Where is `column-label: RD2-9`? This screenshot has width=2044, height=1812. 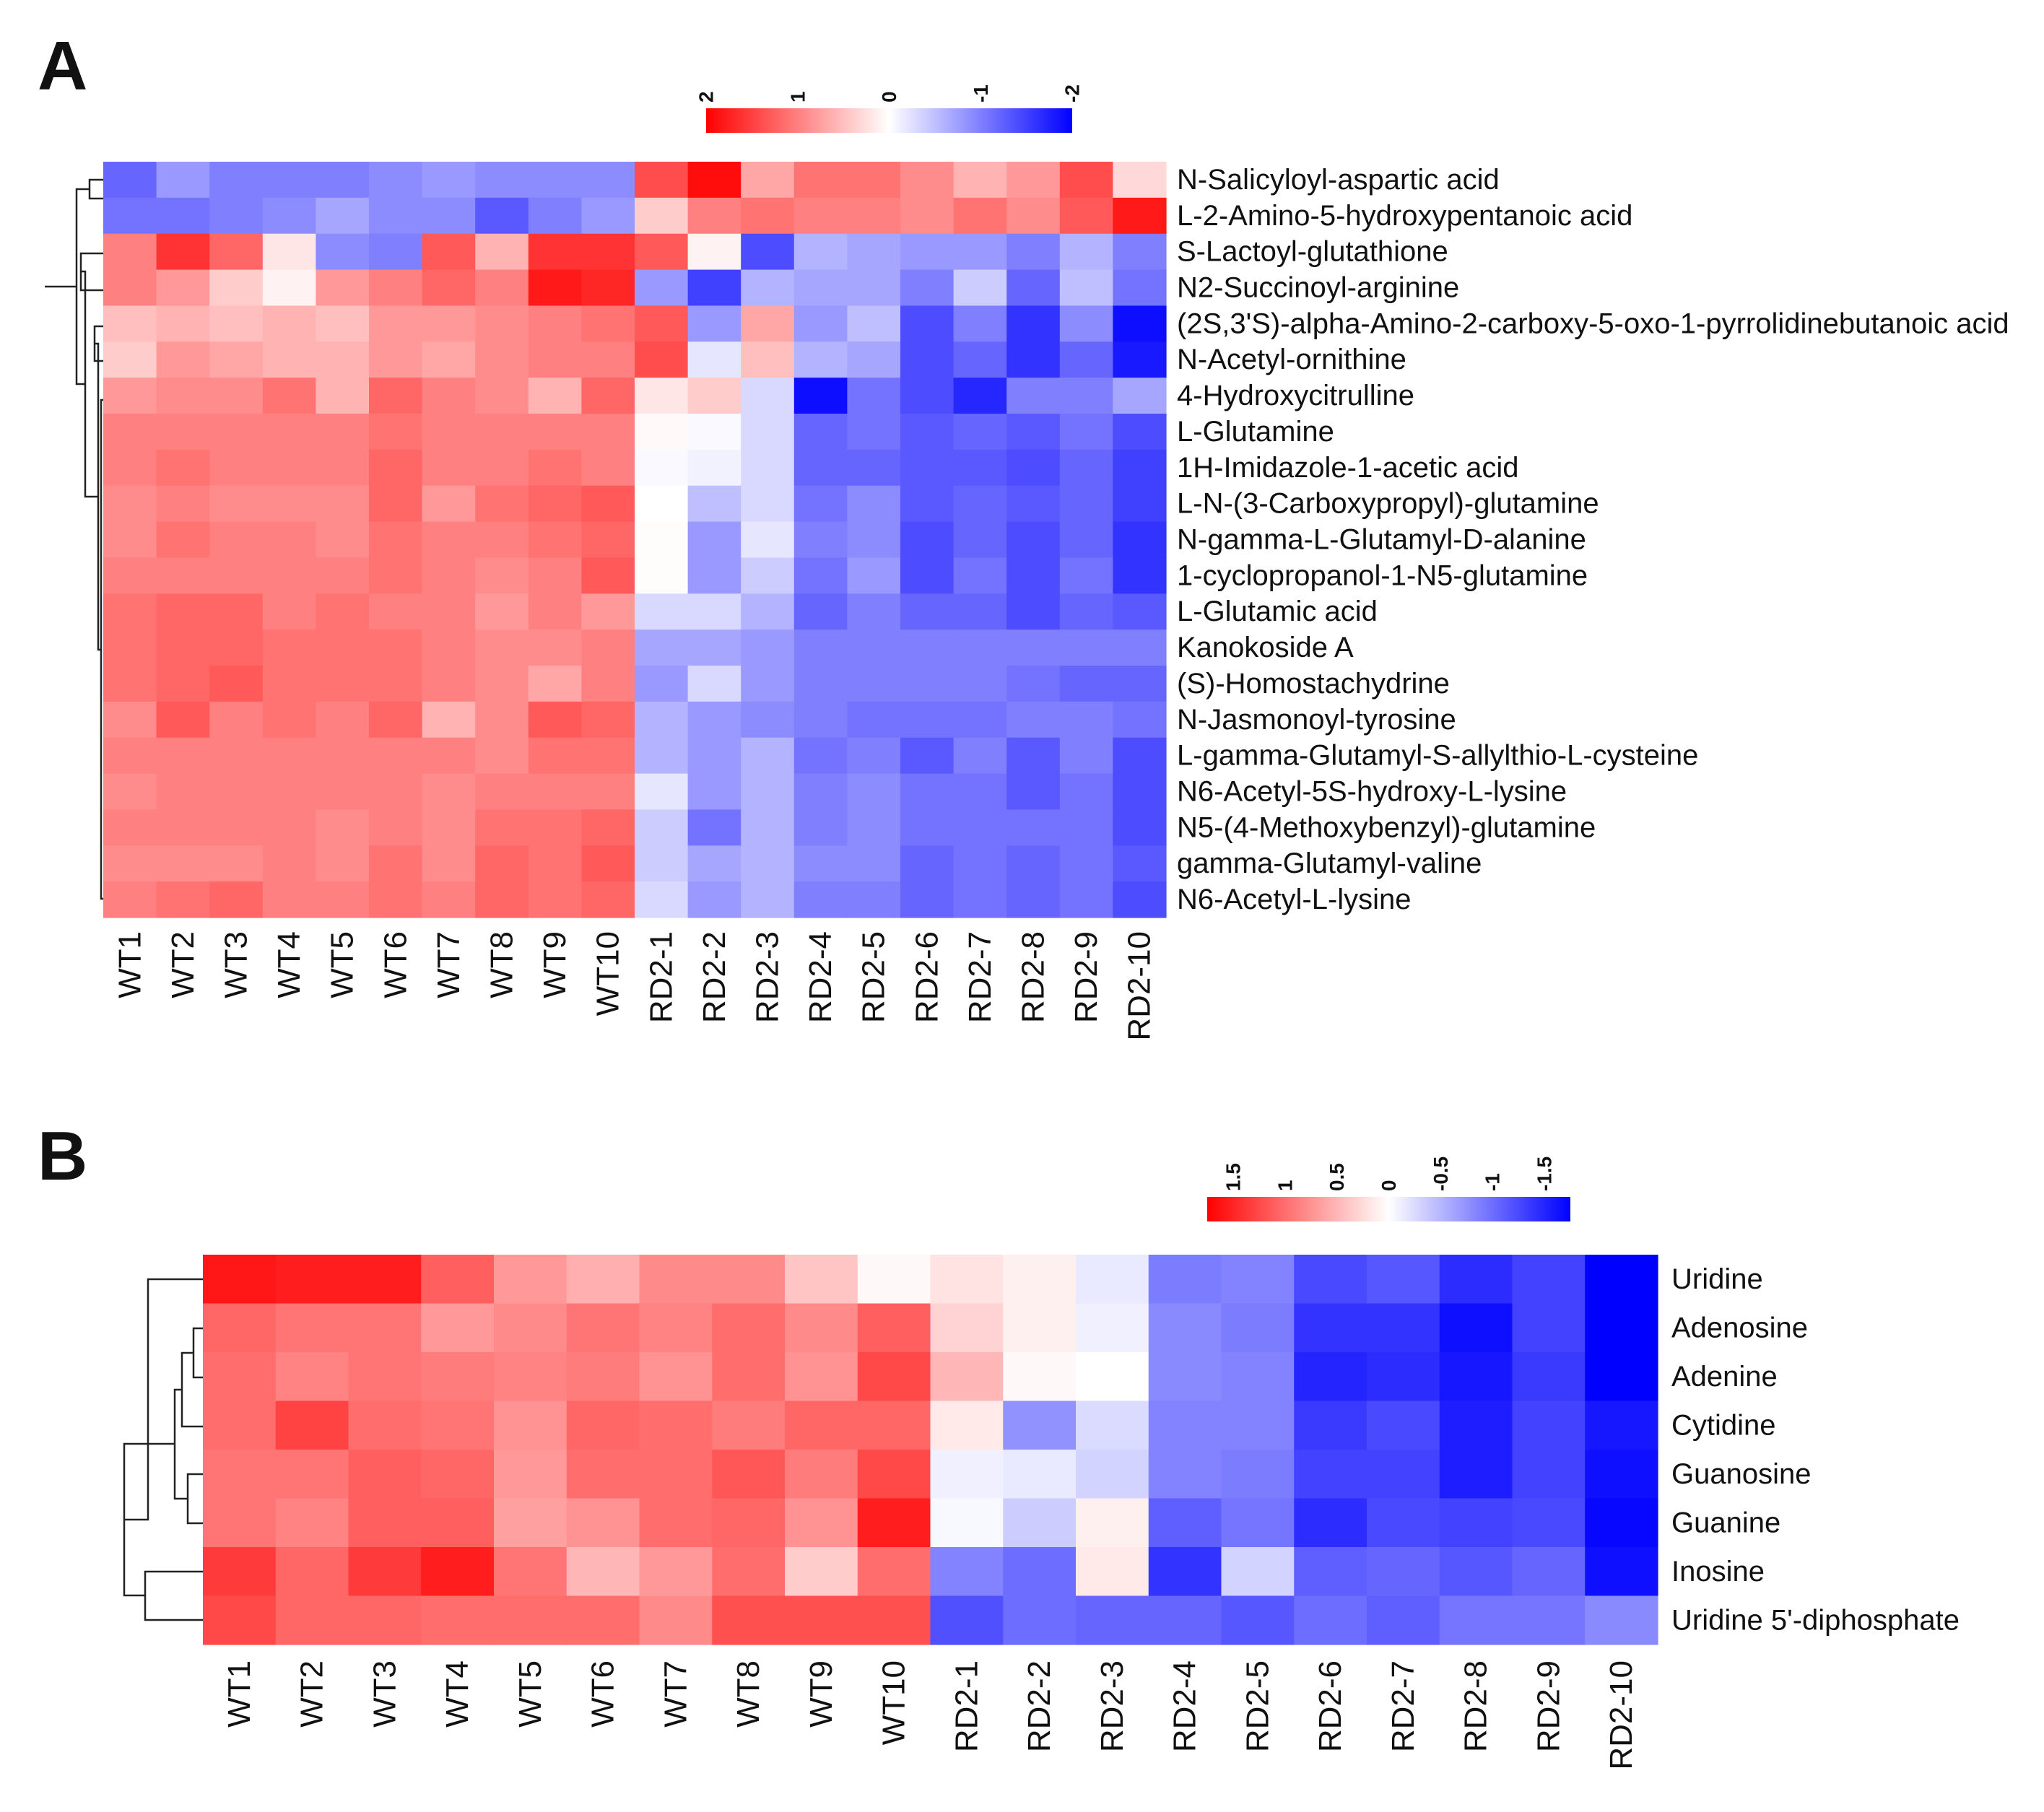
column-label: RD2-9 is located at coordinates (1548, 1706).